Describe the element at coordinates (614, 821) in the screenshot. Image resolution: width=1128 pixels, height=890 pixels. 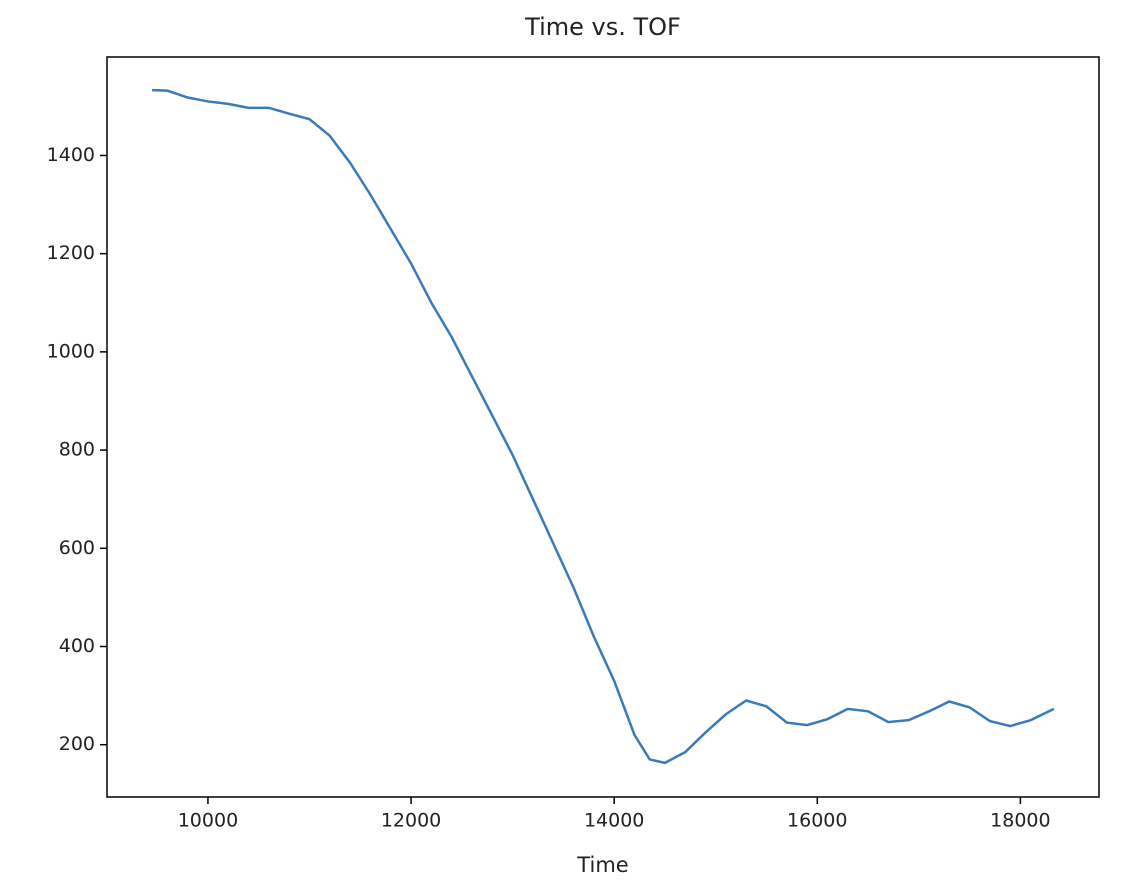
I see `x-tick-label: 14000` at that location.